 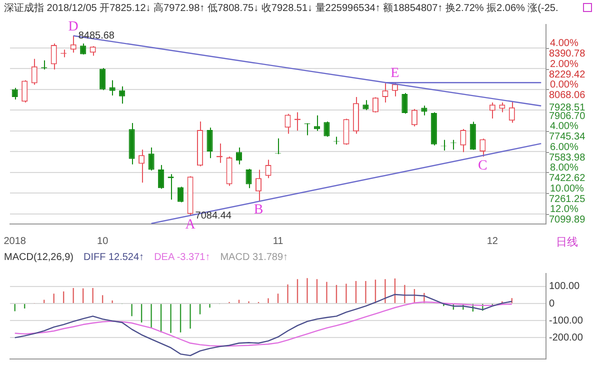 I want to click on series-label: MACD 31.789↑, so click(x=254, y=257).